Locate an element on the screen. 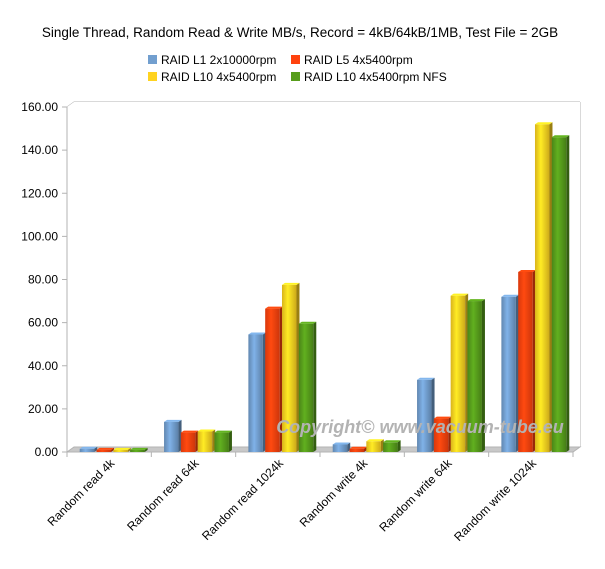  legend-item: RAID L1 2x10000rpm is located at coordinates (212, 60).